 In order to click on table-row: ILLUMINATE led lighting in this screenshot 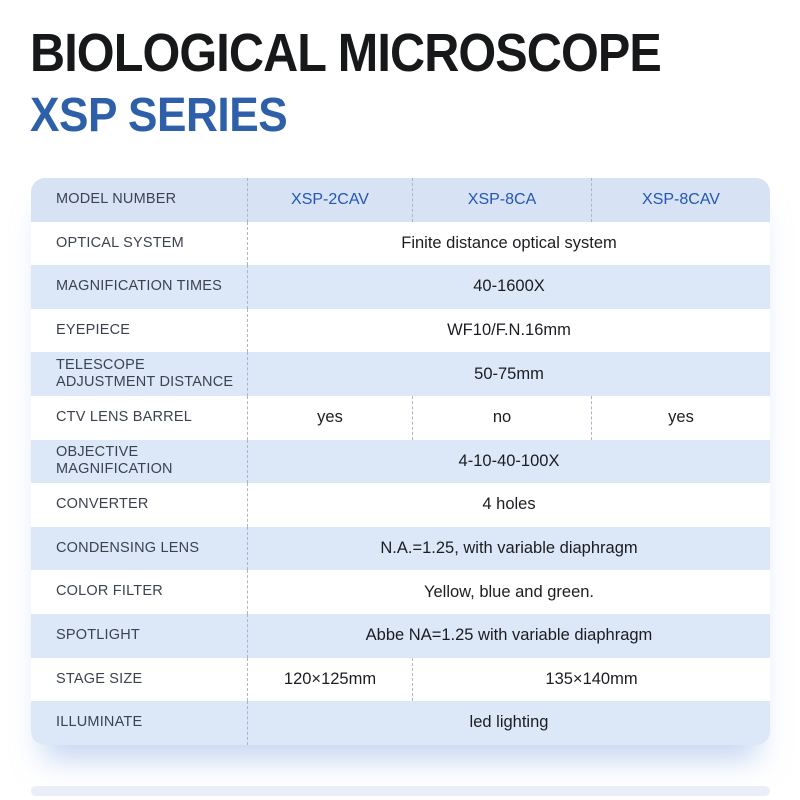, I will do `click(400, 723)`.